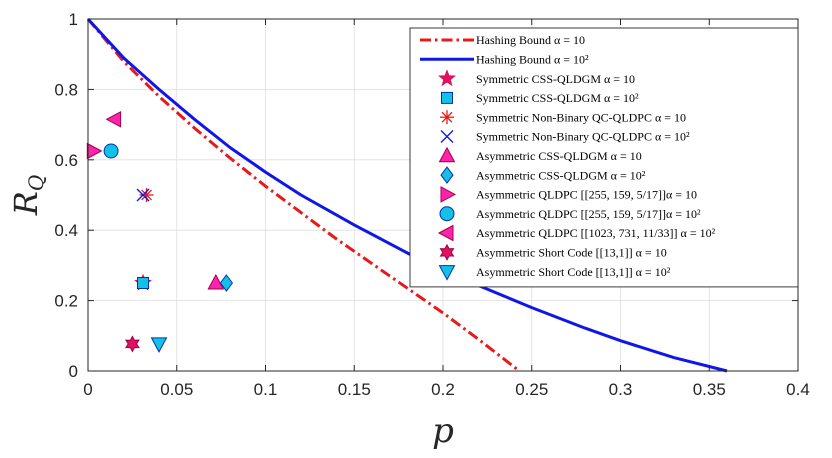 The width and height of the screenshot is (832, 458). I want to click on x-axis-label: p, so click(443, 431).